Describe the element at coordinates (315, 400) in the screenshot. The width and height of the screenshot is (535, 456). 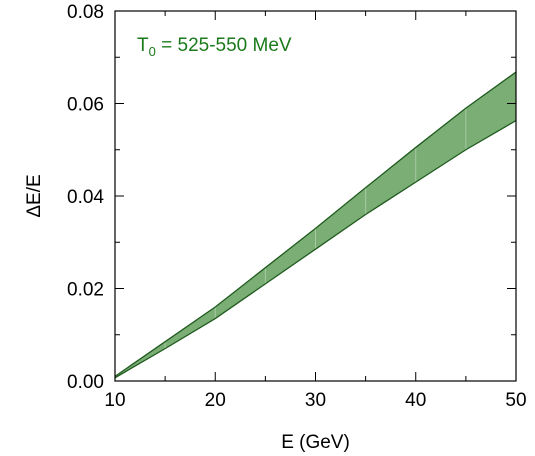
I see `x-tick-label: 30` at that location.